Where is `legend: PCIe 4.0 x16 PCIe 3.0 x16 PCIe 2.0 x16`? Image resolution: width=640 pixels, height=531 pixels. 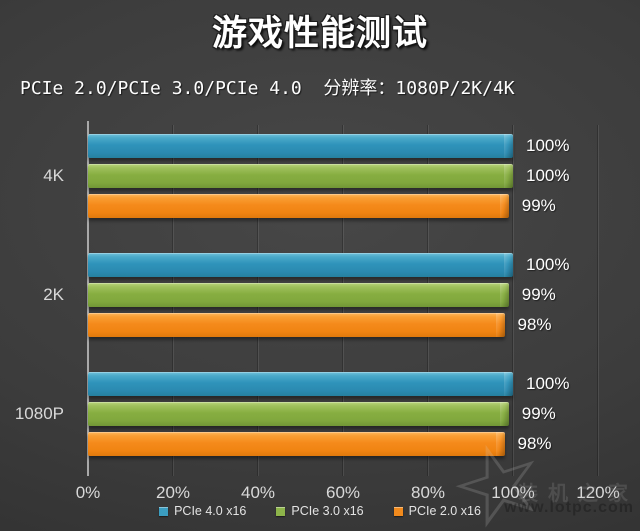 legend: PCIe 4.0 x16 PCIe 3.0 x16 PCIe 2.0 x16 is located at coordinates (320, 511).